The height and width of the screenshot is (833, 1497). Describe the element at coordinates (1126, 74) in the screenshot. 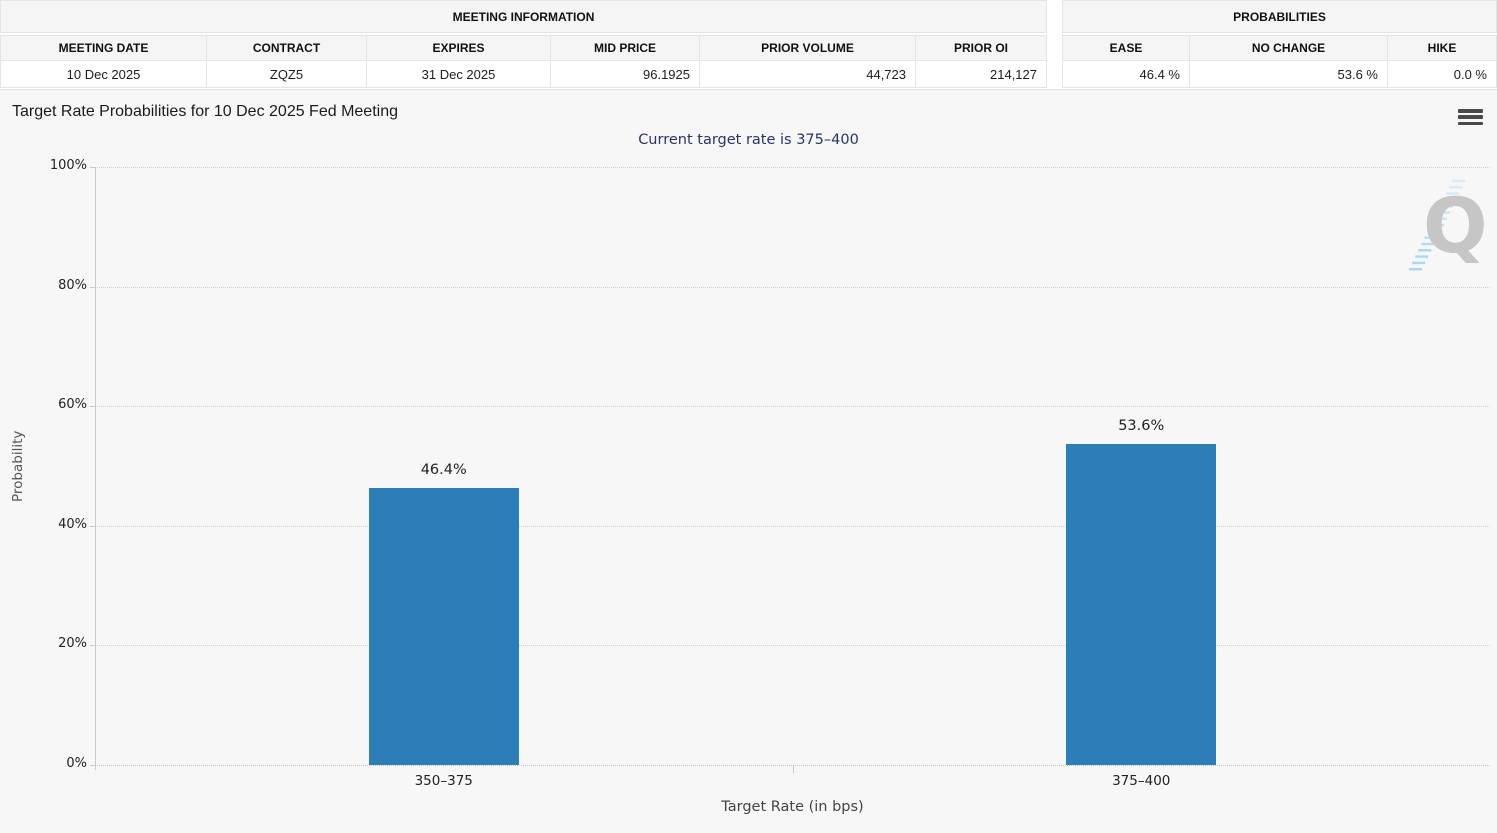

I see `ease-value: 46.4 %` at that location.